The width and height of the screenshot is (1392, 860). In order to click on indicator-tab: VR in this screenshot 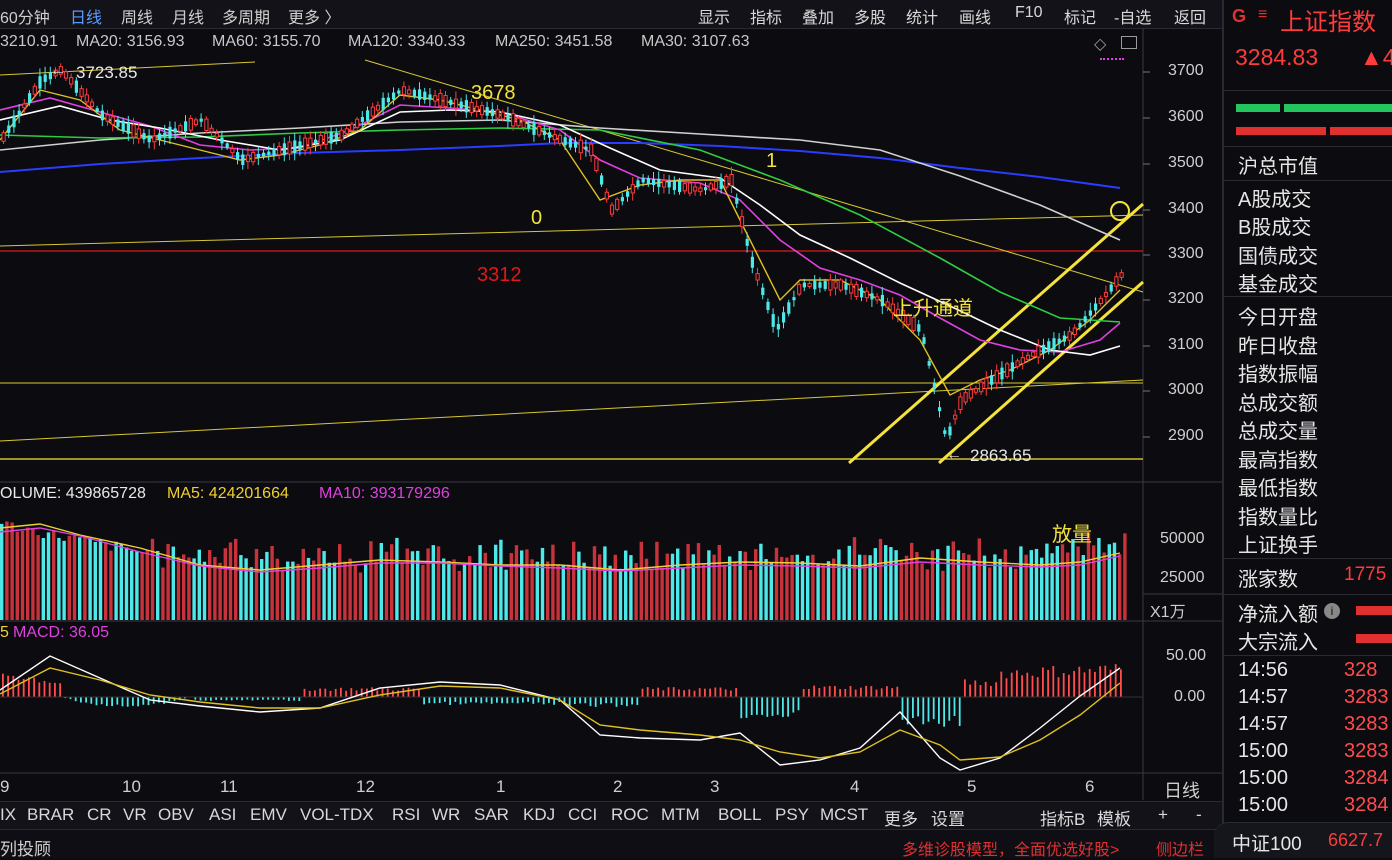, I will do `click(135, 815)`.